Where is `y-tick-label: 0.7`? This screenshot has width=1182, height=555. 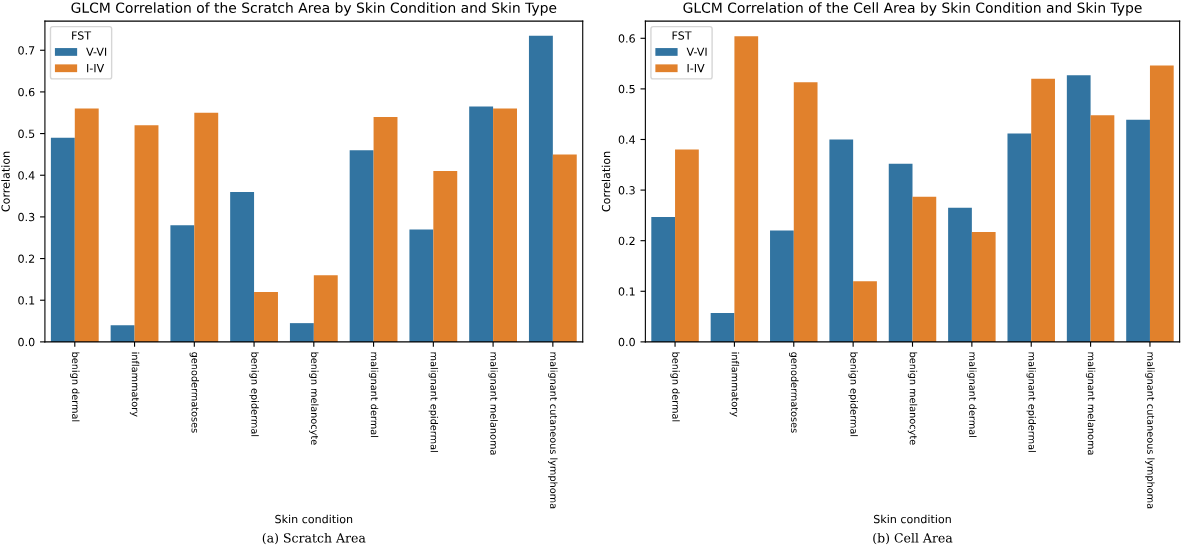 y-tick-label: 0.7 is located at coordinates (26, 50).